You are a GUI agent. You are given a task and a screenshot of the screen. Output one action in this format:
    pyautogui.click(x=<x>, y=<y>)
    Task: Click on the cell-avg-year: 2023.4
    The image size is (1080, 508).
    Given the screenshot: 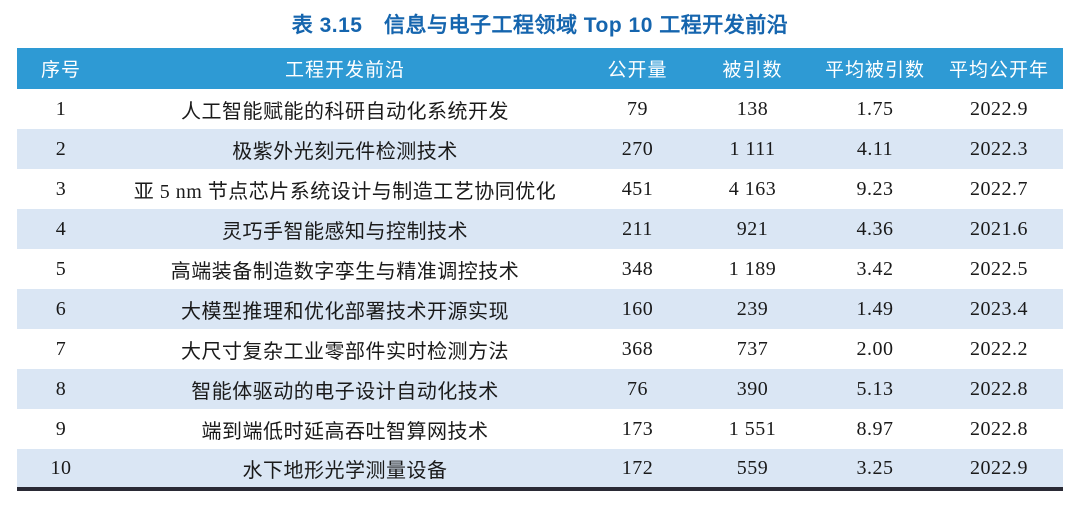 What is the action you would take?
    pyautogui.click(x=999, y=308)
    